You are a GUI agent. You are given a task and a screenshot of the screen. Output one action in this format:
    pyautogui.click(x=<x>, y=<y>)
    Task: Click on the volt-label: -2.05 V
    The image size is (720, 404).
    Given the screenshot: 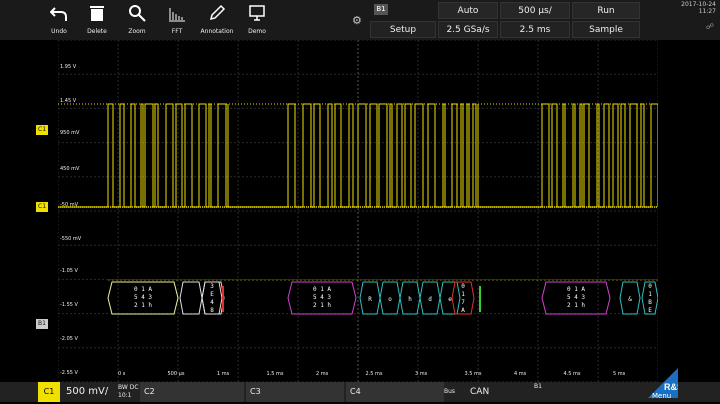 What is the action you would take?
    pyautogui.click(x=69, y=339)
    